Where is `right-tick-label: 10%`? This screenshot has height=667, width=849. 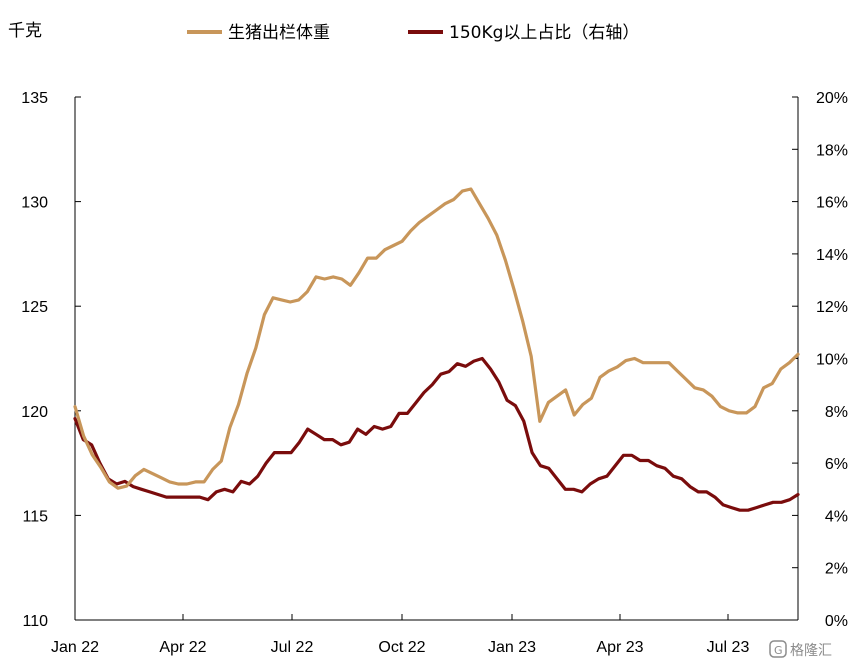 right-tick-label: 10% is located at coordinates (832, 360).